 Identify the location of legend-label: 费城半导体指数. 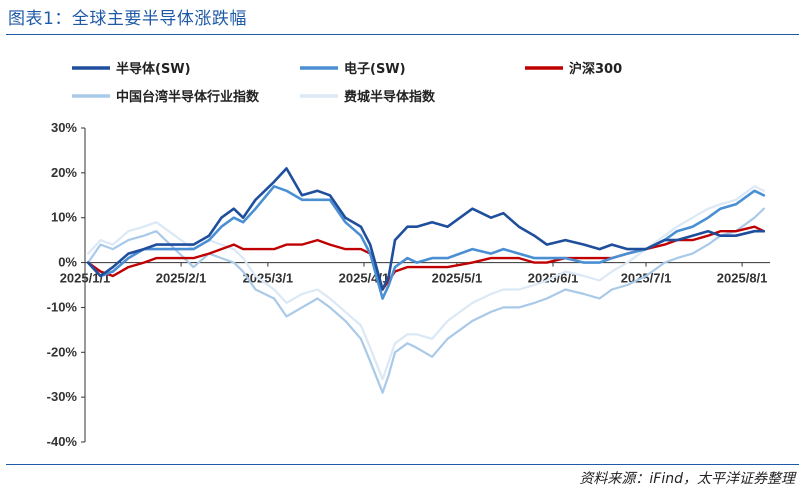
(390, 97).